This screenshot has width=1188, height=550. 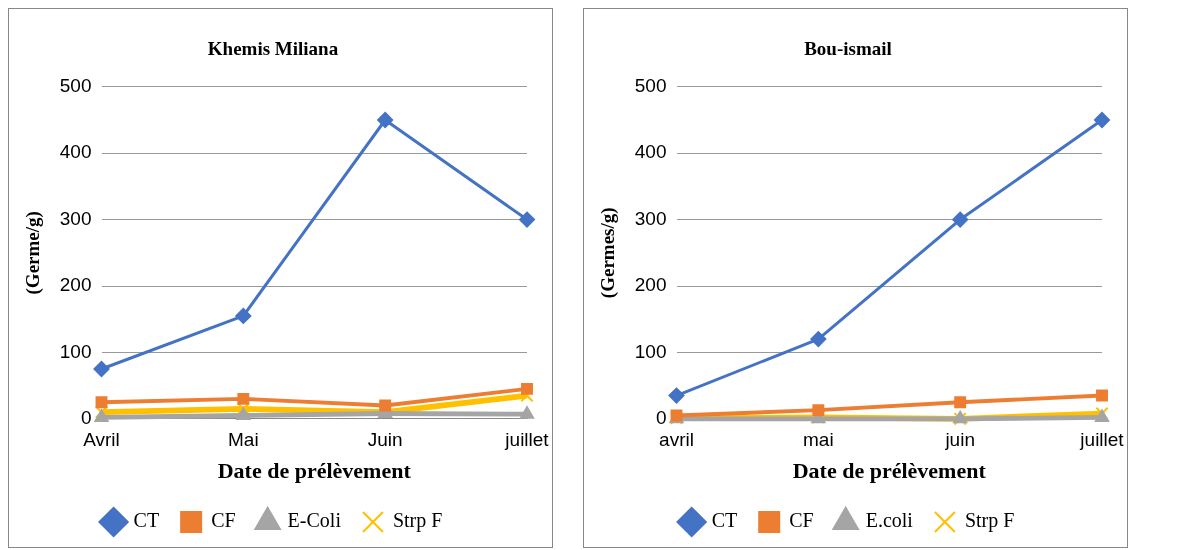 I want to click on legend-label: E-Coli, so click(x=314, y=520).